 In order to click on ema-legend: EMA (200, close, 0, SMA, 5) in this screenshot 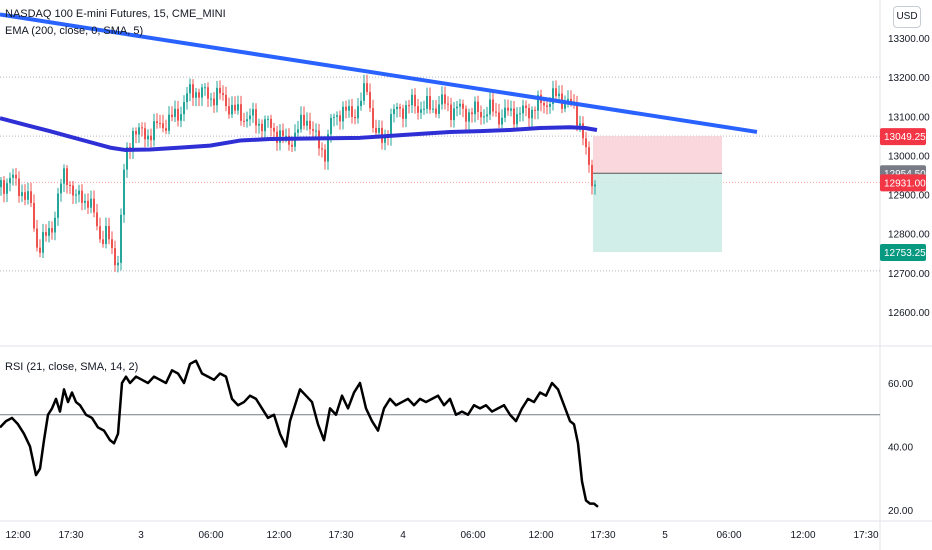, I will do `click(74, 31)`.